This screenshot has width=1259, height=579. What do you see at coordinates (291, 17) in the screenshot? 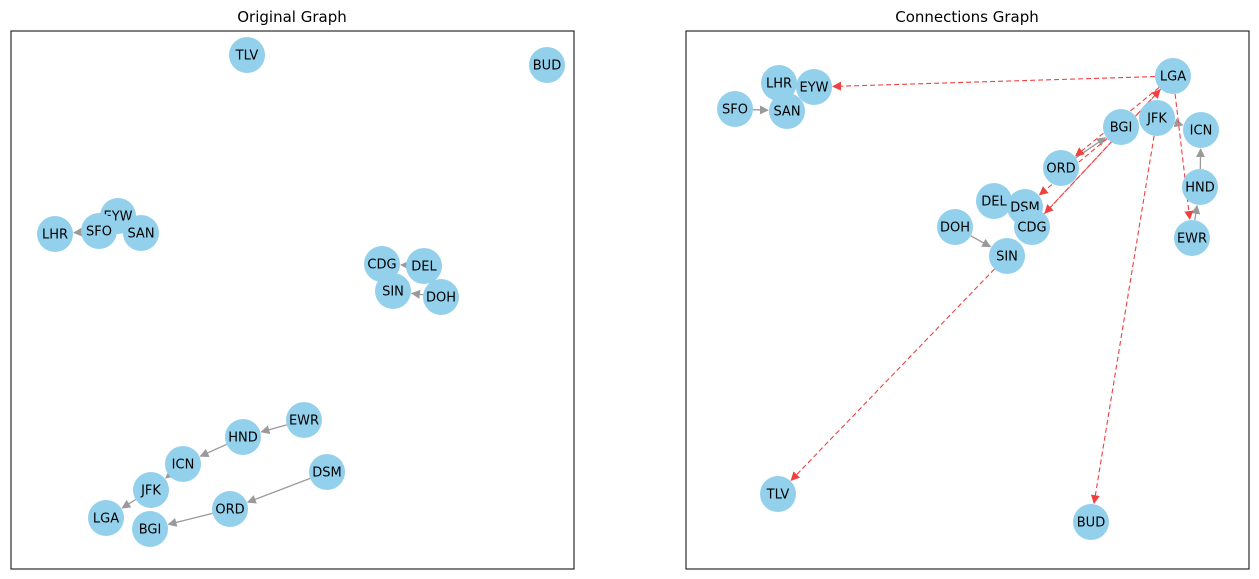
I see `panel-title: Original Graph` at bounding box center [291, 17].